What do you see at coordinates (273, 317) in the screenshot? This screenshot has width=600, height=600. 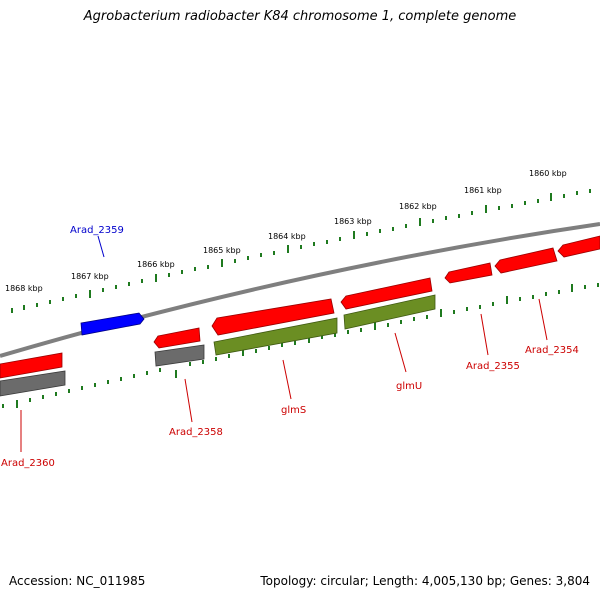 I see `gene-glms` at bounding box center [273, 317].